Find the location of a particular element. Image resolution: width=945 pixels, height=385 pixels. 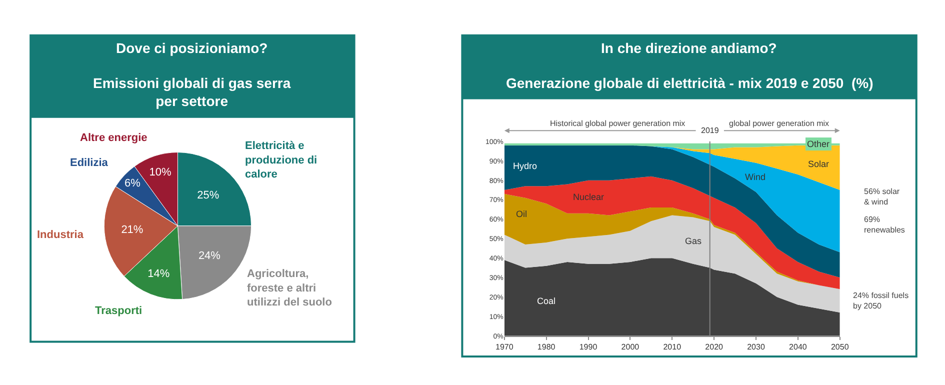

slice-label: Trasporti is located at coordinates (118, 311).